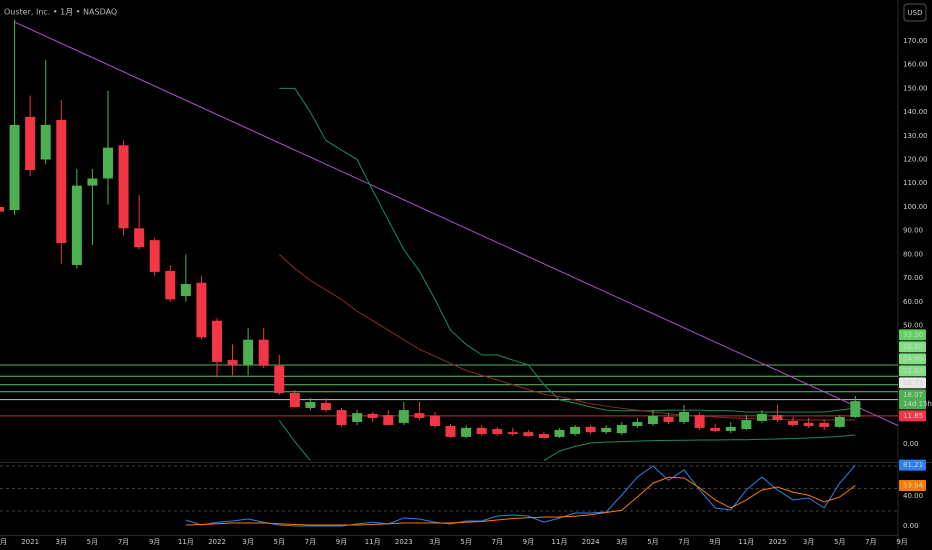 The width and height of the screenshot is (932, 550). Describe the element at coordinates (915, 65) in the screenshot. I see `y-tick-label: 160.00` at that location.